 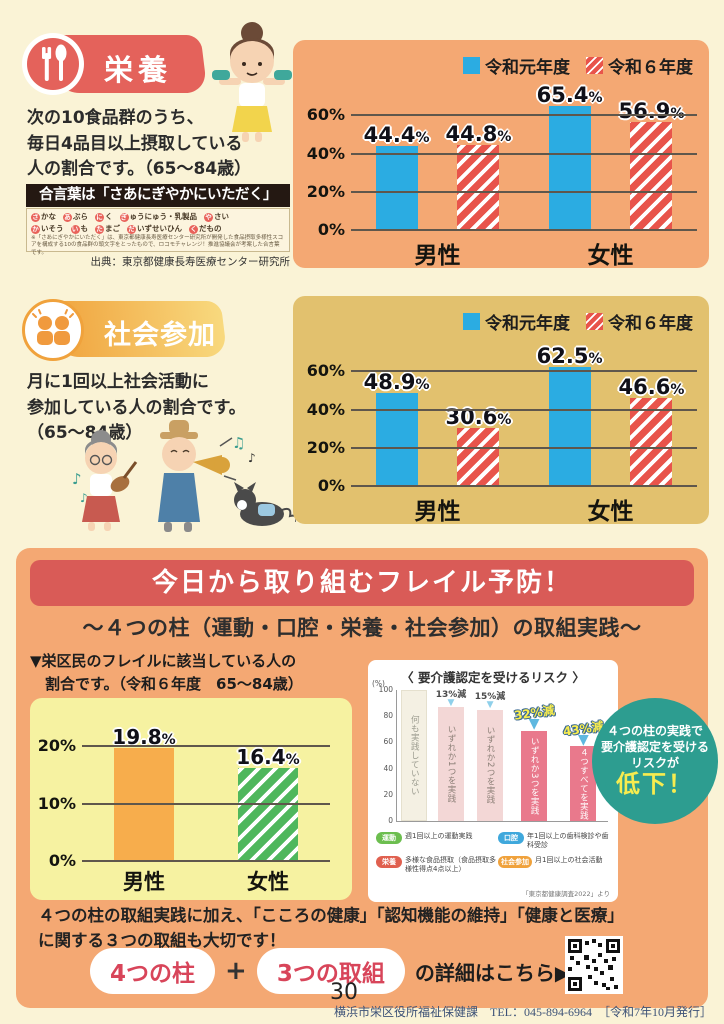 What do you see at coordinates (153, 971) in the screenshot?
I see `four-pillars-pill: 4つの柱` at bounding box center [153, 971].